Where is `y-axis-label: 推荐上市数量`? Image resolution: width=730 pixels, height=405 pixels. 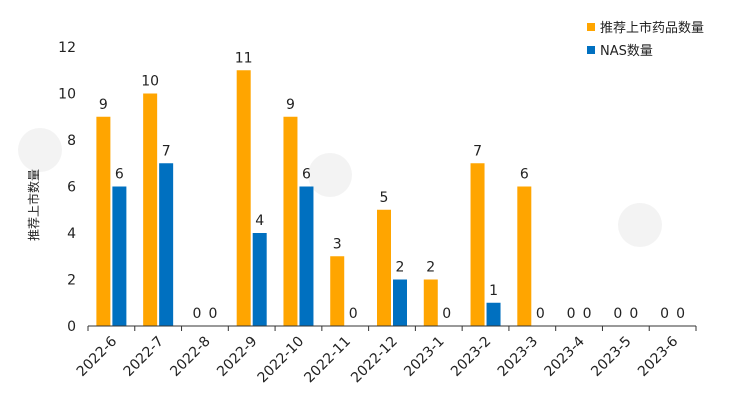
y-axis-label: 推荐上市数量 is located at coordinates (33, 205).